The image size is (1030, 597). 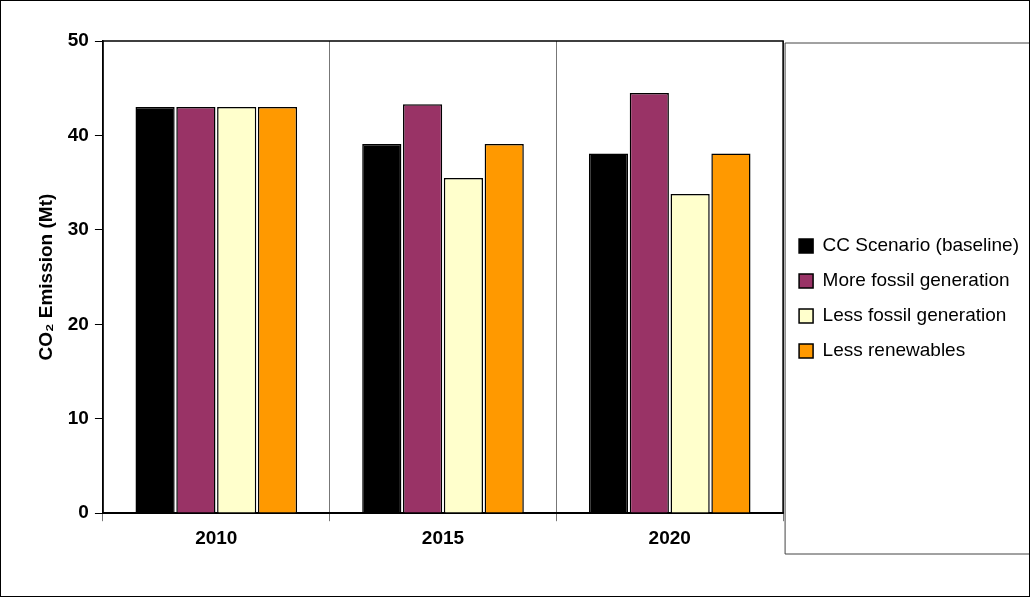 What do you see at coordinates (78, 229) in the screenshot?
I see `y-tick-label: 30` at bounding box center [78, 229].